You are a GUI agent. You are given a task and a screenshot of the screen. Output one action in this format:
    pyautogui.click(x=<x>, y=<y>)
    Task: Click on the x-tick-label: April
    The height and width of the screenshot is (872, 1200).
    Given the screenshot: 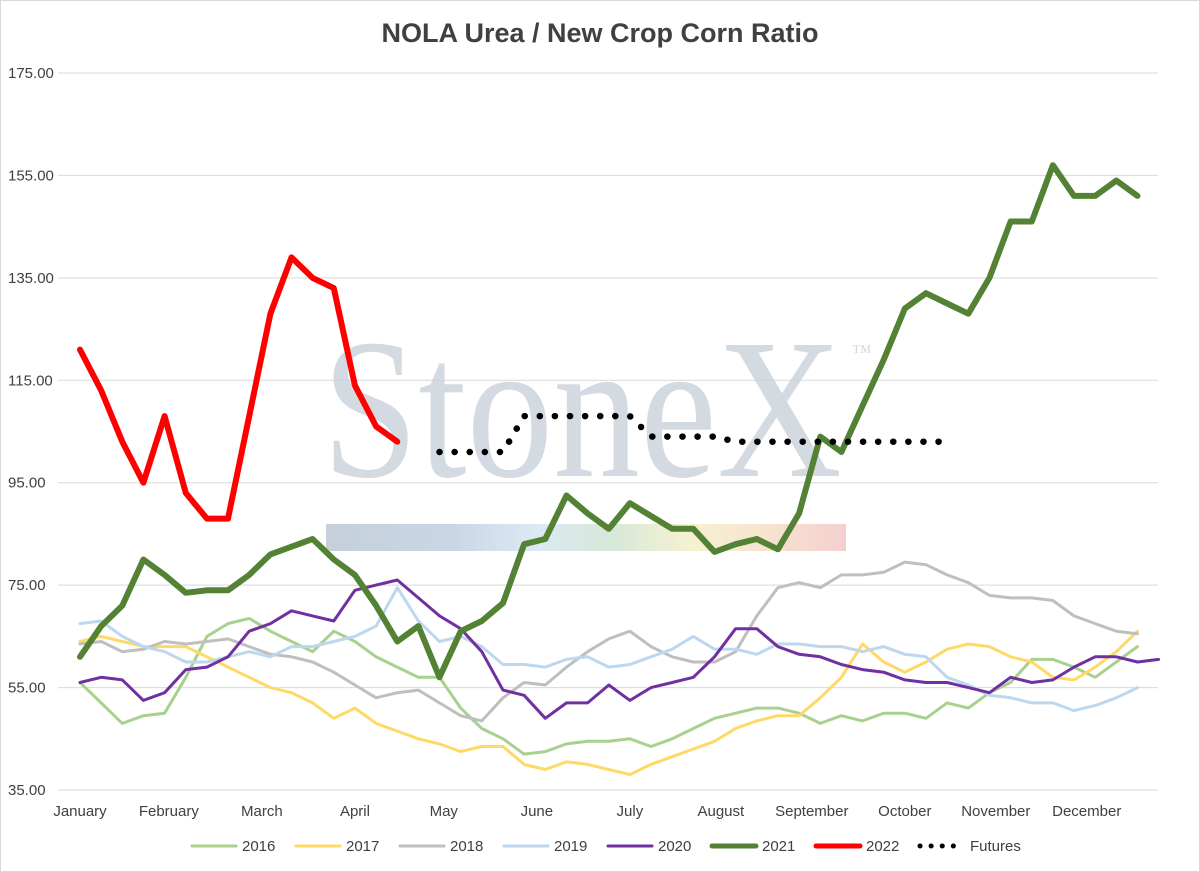 What is the action you would take?
    pyautogui.click(x=355, y=811)
    